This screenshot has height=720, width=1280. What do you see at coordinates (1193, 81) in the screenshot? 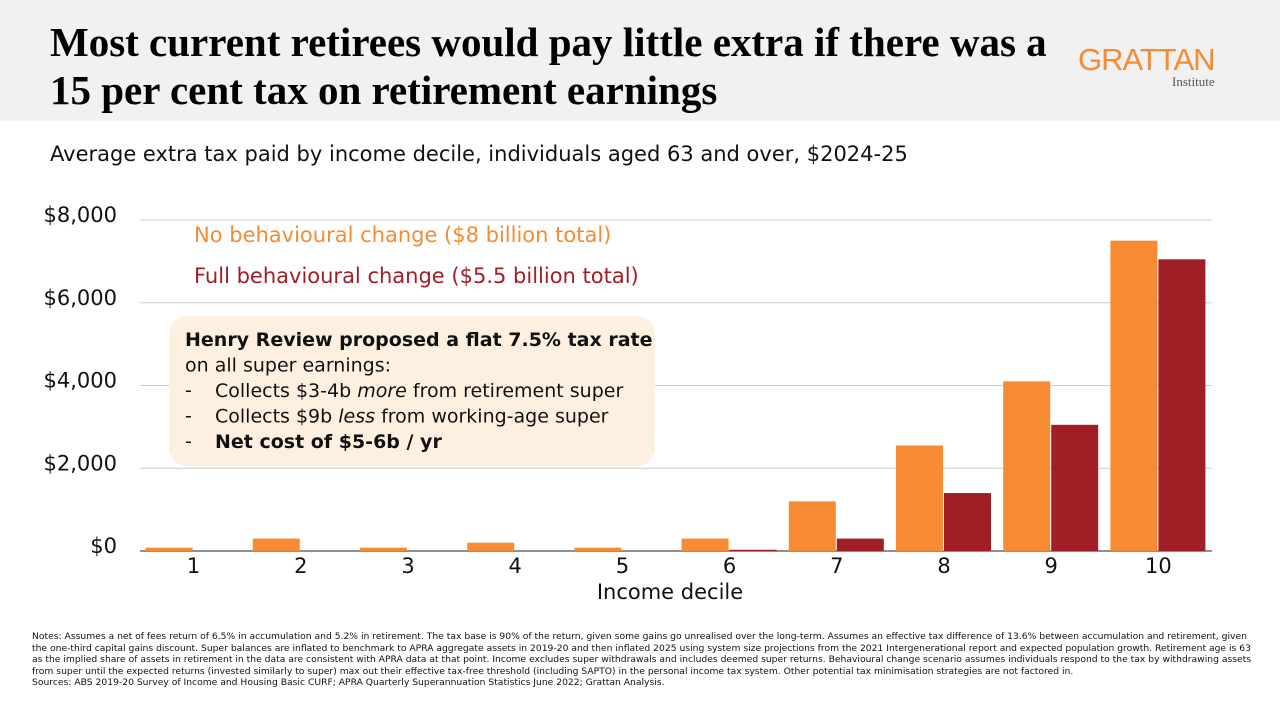
I see `brand-sub: Institute` at bounding box center [1193, 81].